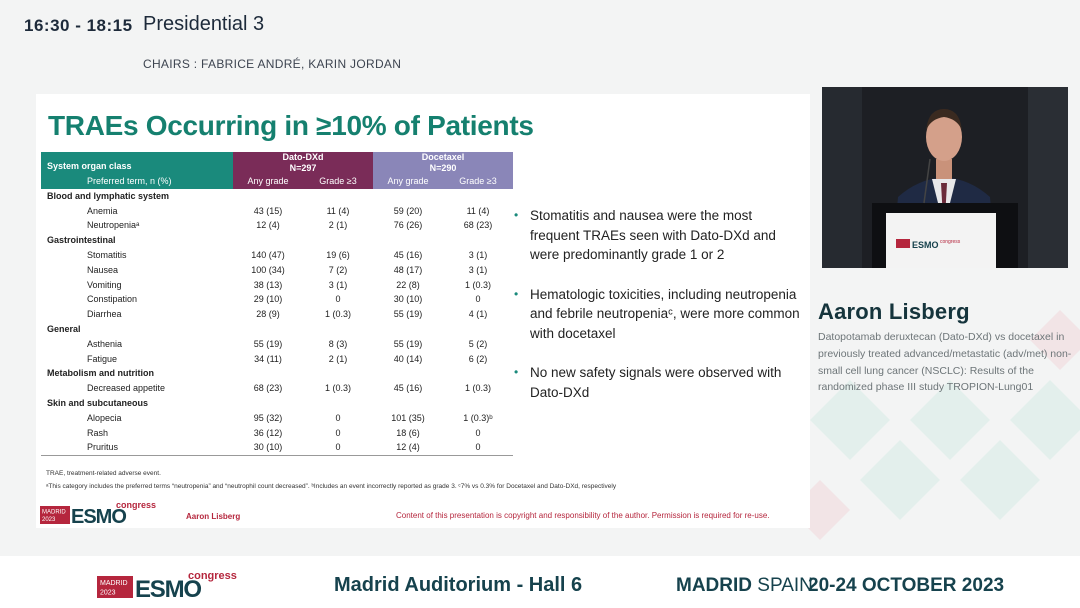  What do you see at coordinates (102, 358) in the screenshot?
I see `term-cell: Fatigue` at bounding box center [102, 358].